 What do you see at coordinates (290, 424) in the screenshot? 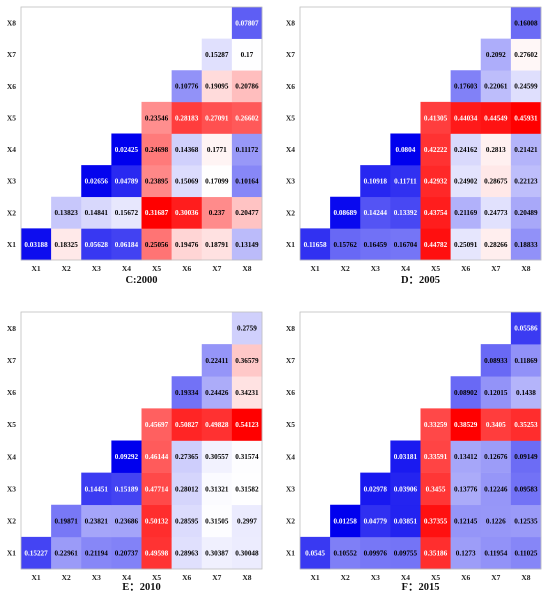
I see `y-tick-label: X5` at bounding box center [290, 424].